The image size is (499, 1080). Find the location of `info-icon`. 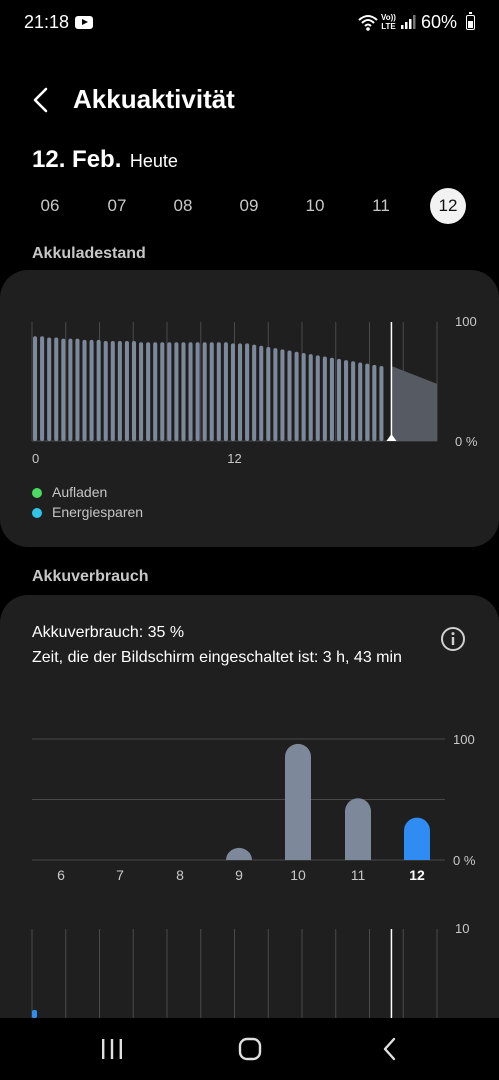

info-icon is located at coordinates (453, 639).